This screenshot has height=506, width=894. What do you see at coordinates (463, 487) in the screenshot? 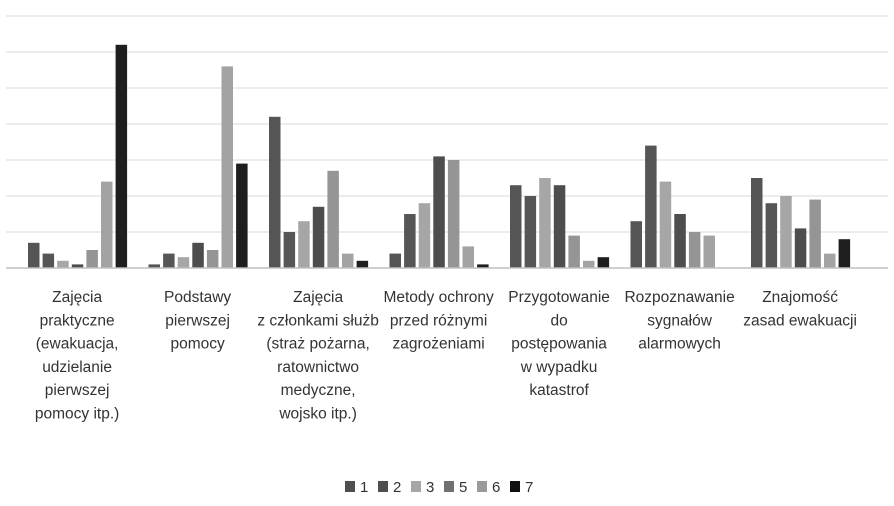
I see `legend-label: 5` at bounding box center [463, 487].